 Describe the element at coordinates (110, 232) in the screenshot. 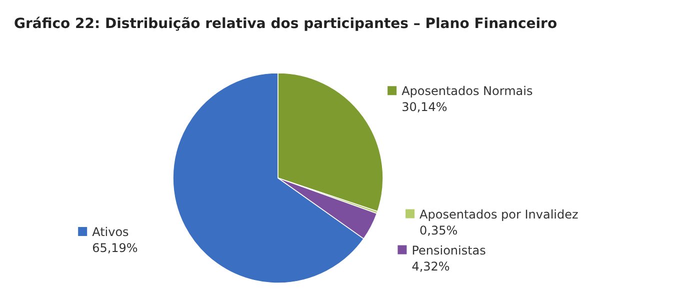

I see `legend-label: Ativos` at that location.